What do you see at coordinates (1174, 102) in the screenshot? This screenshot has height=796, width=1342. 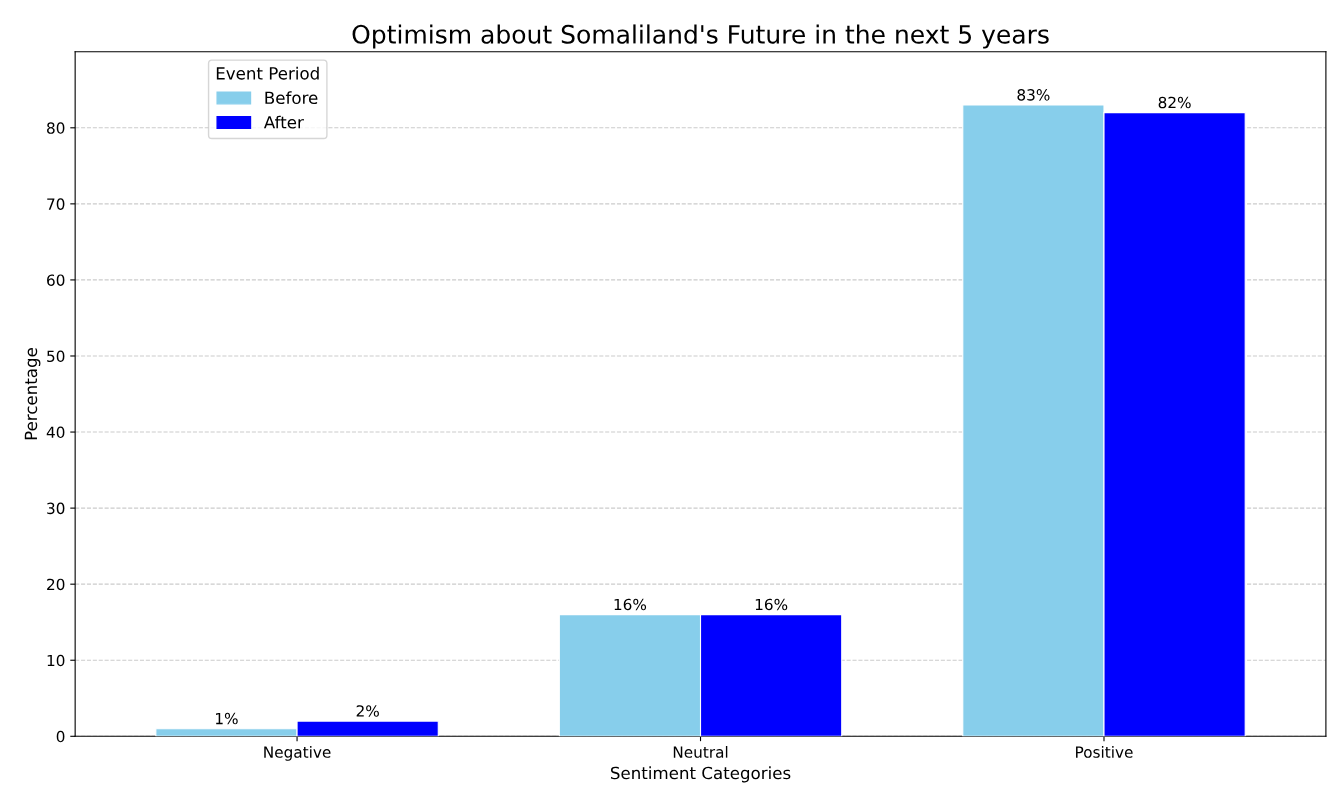 I see `data-label: 82%` at bounding box center [1174, 102].